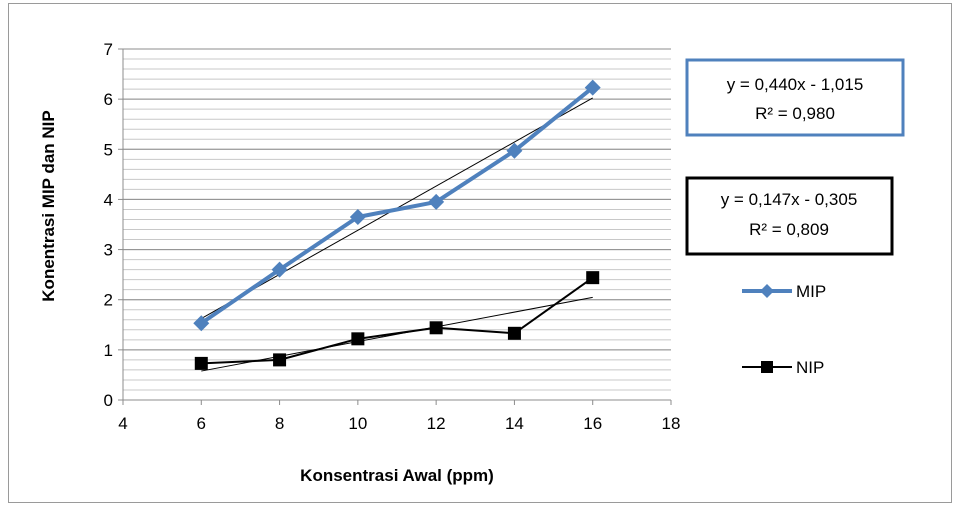  I want to click on y-tick-label: 5, so click(108, 149).